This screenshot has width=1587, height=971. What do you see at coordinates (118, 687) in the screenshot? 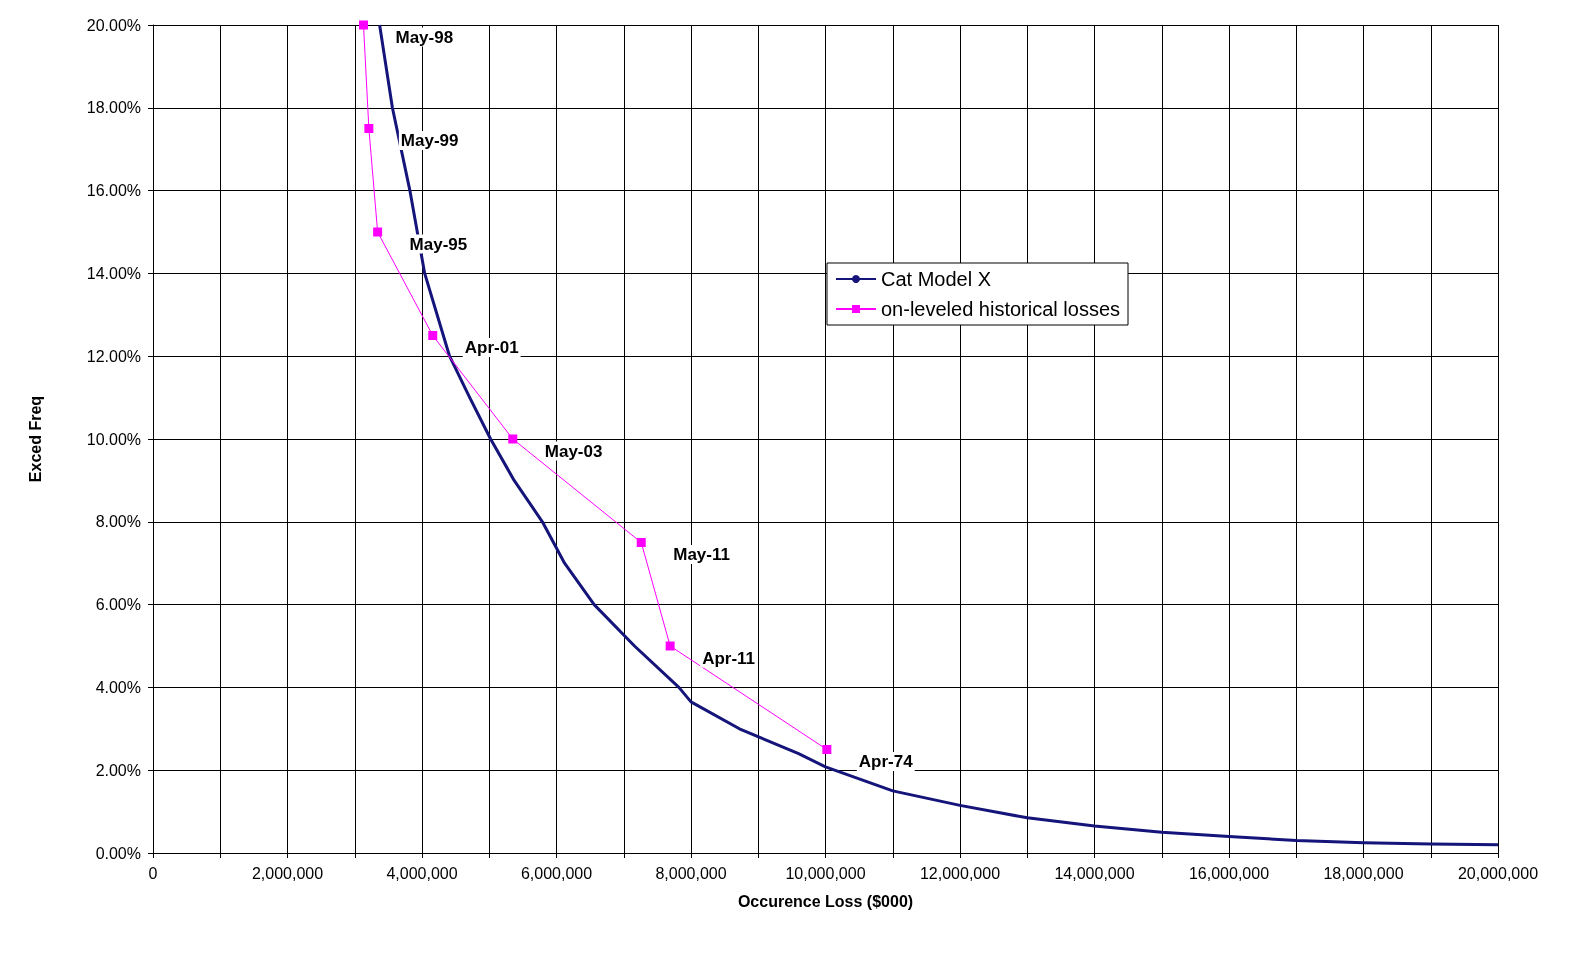
I see `y-tick-label: 4.00%` at bounding box center [118, 687].